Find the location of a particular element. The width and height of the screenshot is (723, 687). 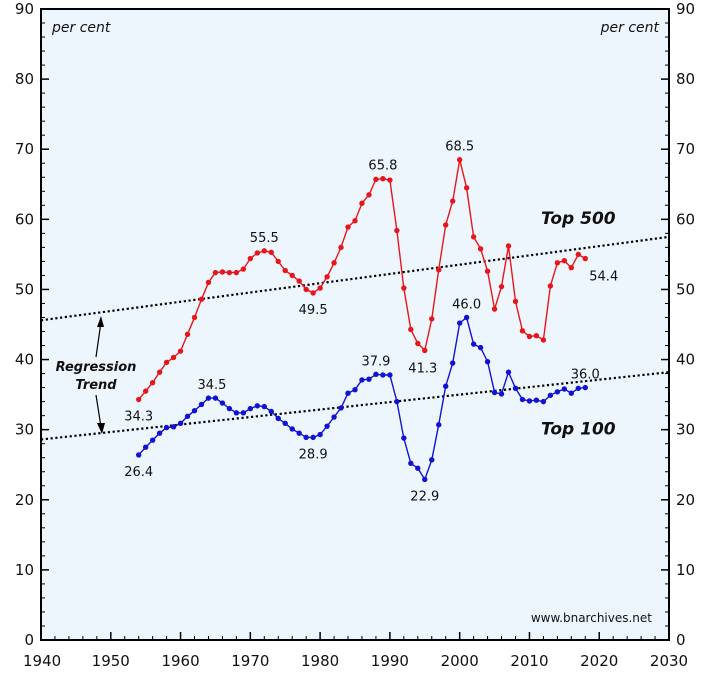

data-label: 49.5 is located at coordinates (313, 310).